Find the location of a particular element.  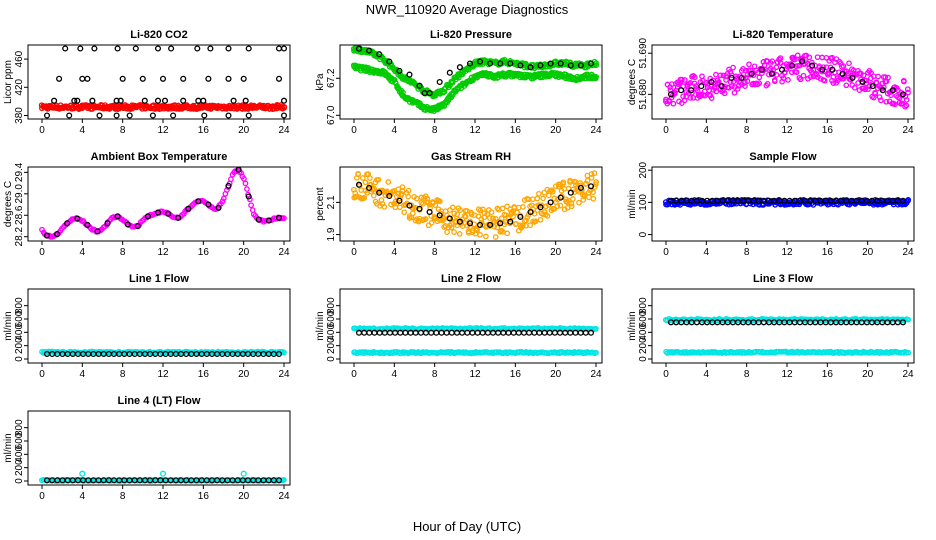

chart-0-xtick-label-6: 24 is located at coordinates (284, 130).